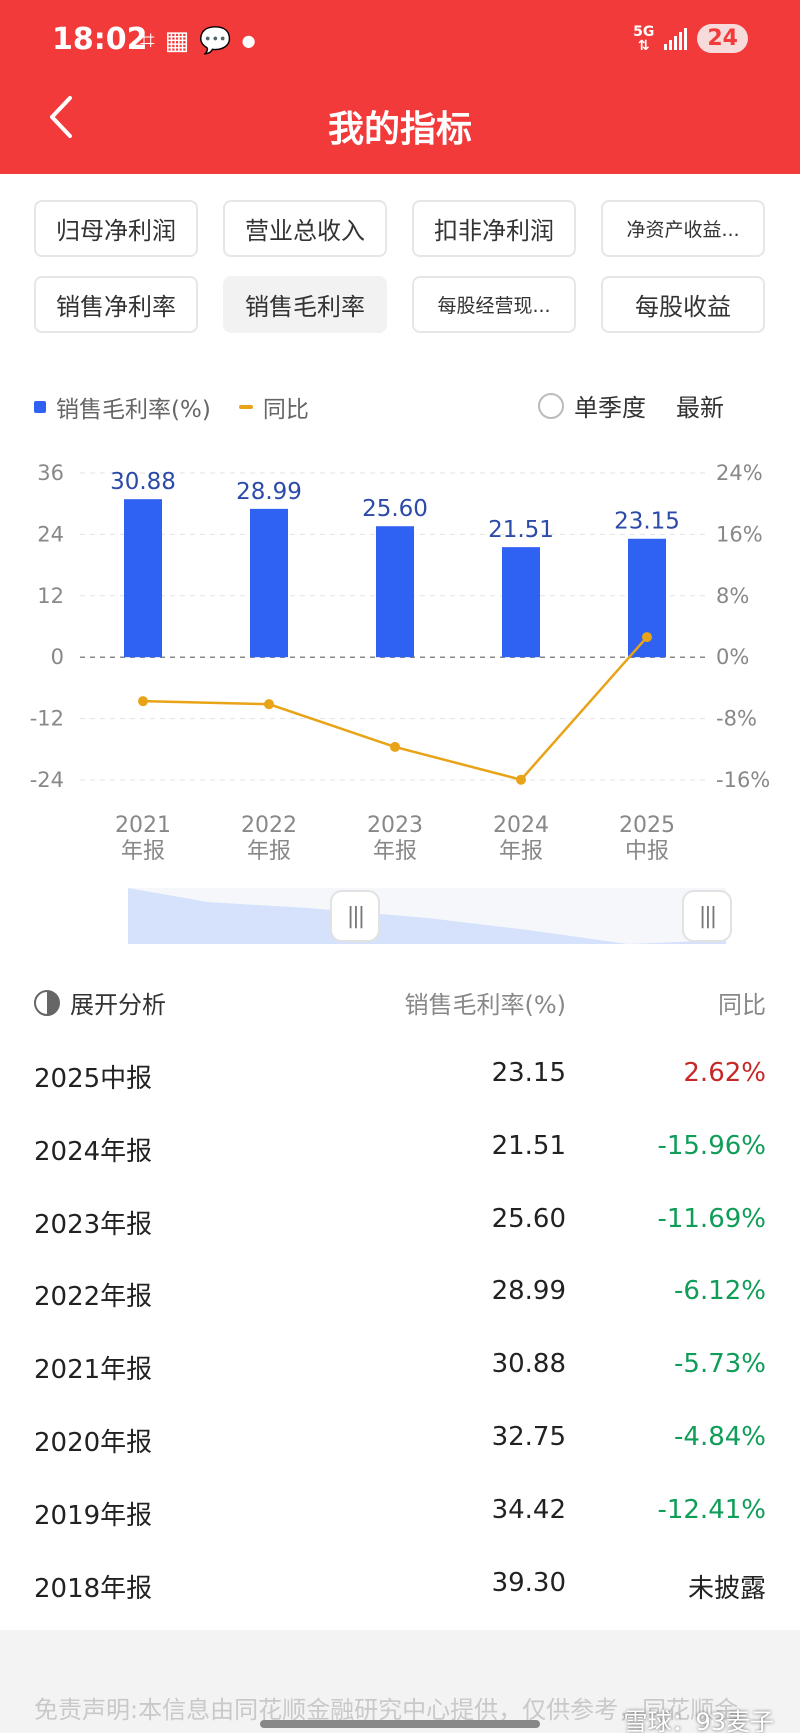  Describe the element at coordinates (116, 304) in the screenshot. I see `metric-chip: 销售净利率` at that location.